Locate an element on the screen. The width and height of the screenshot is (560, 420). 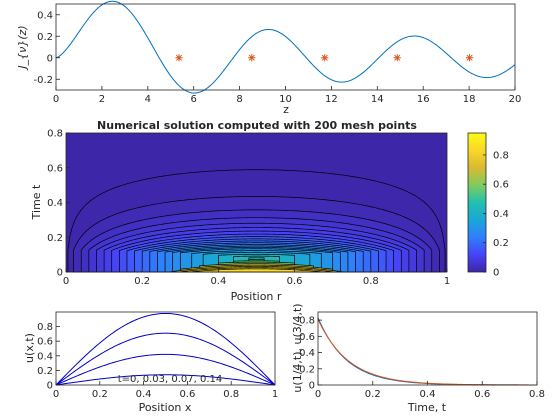
history-x-tick-label: 0.4 is located at coordinates (428, 394).